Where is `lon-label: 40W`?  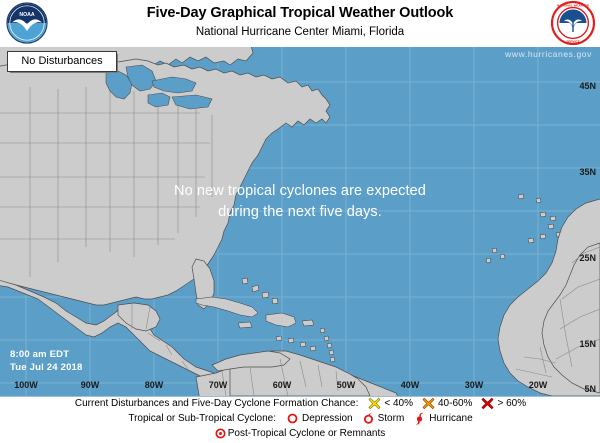 lon-label: 40W is located at coordinates (410, 385).